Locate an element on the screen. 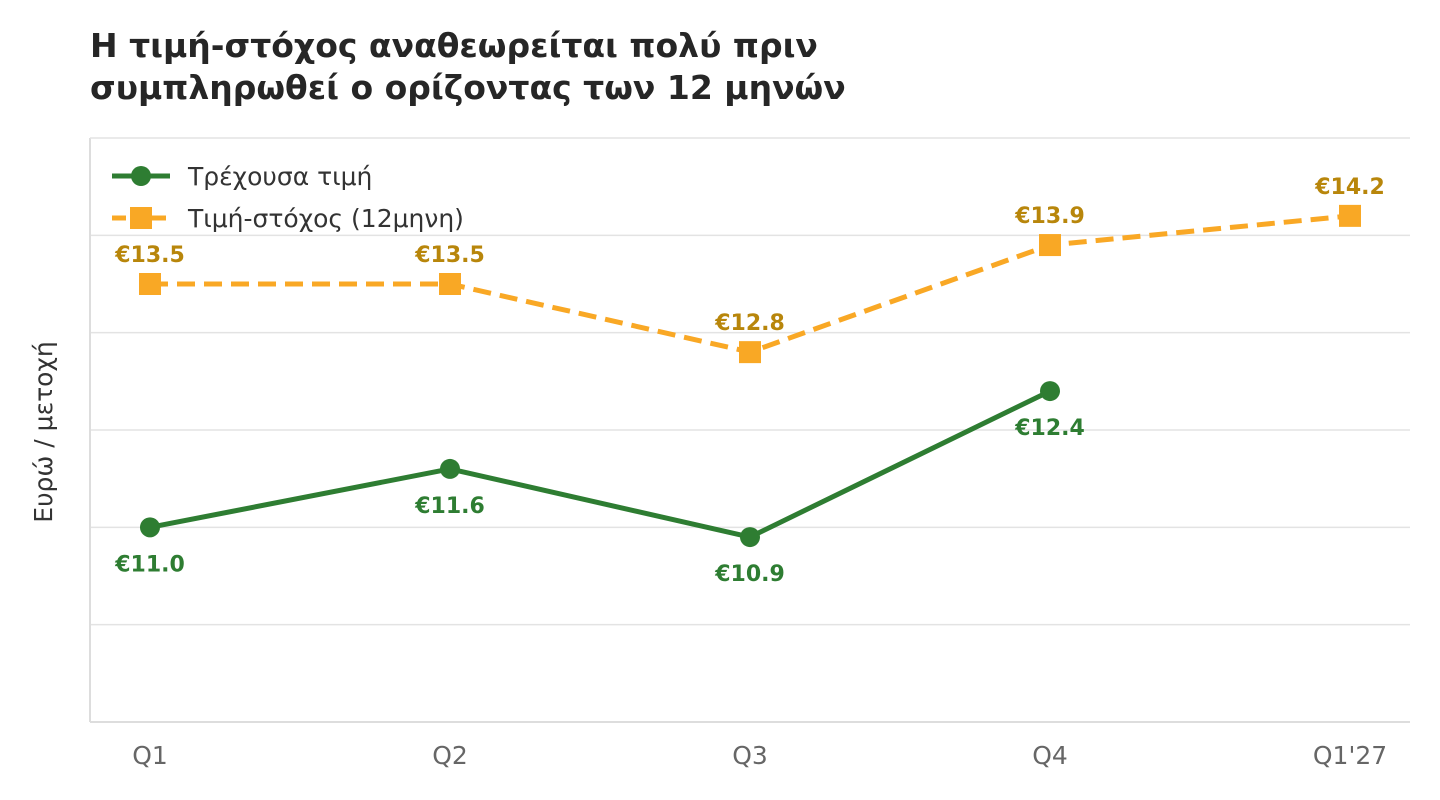 This screenshot has width=1440, height=800. data-label: €12.4 is located at coordinates (1049, 428).